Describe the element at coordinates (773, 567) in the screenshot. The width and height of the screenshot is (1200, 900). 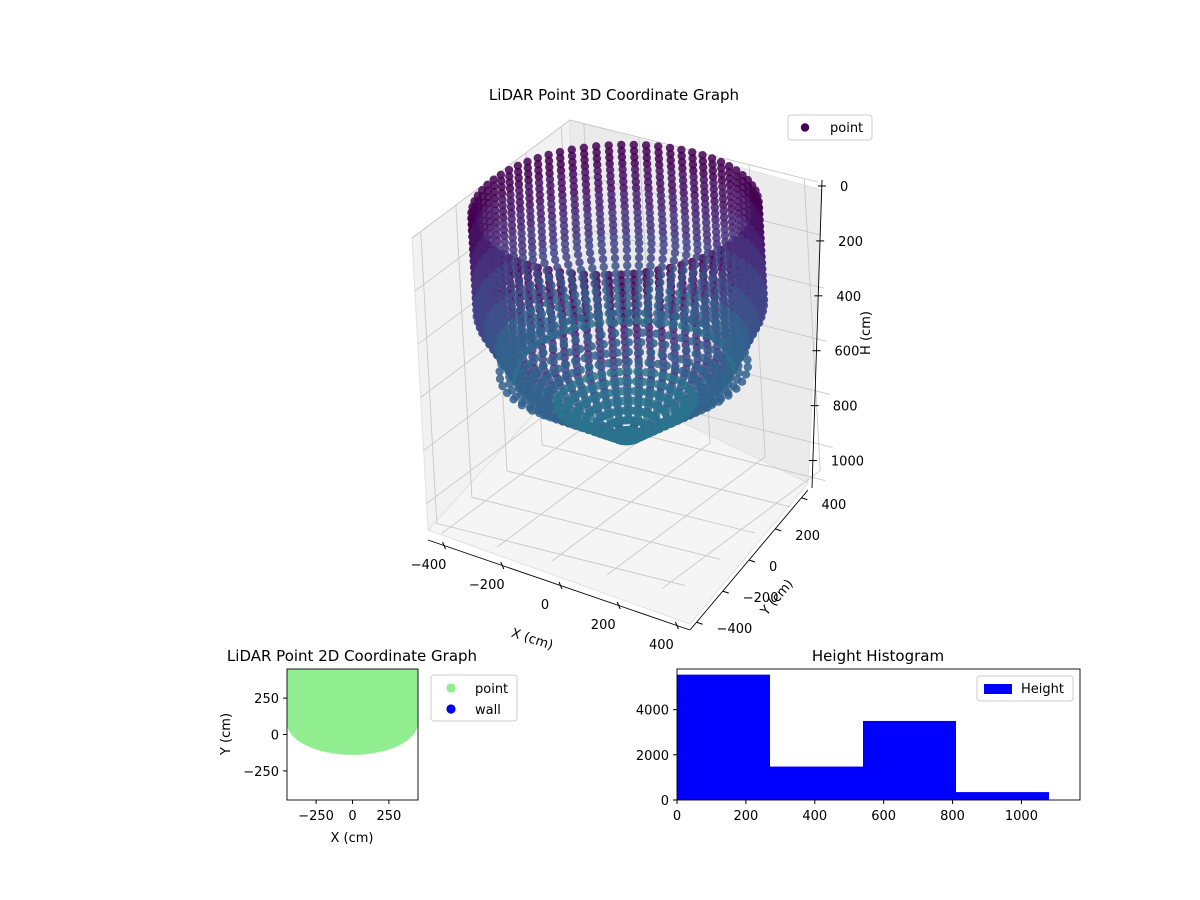
I see `y-tick-label: 0` at that location.